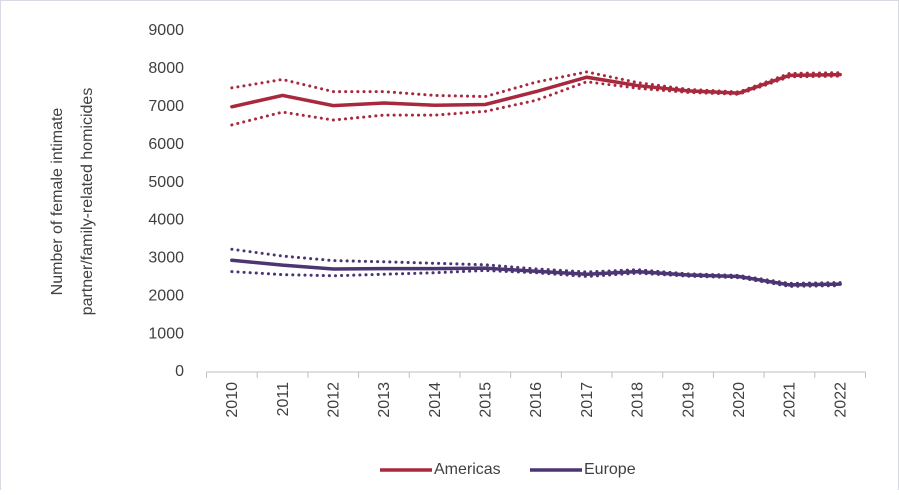 The image size is (899, 495). What do you see at coordinates (166, 106) in the screenshot?
I see `y-tick-label: 7000` at bounding box center [166, 106].